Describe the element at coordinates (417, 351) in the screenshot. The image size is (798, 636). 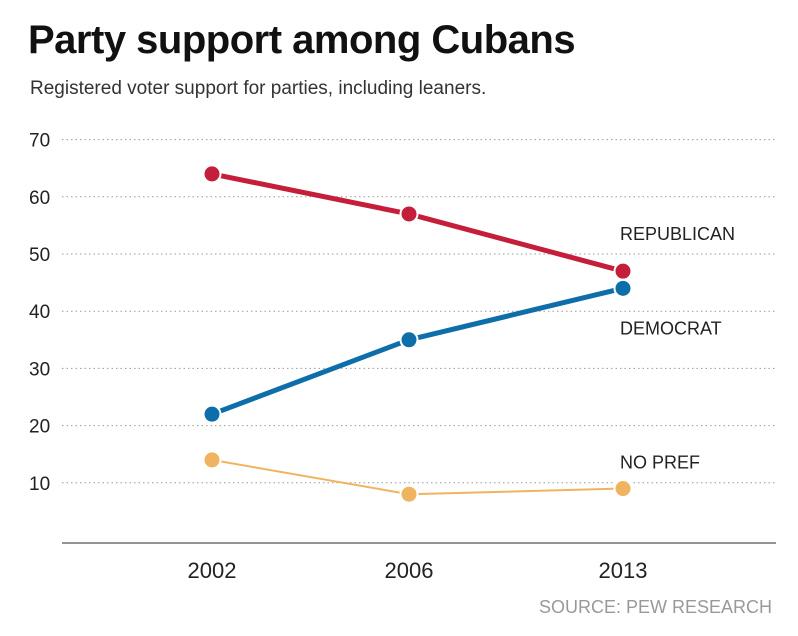
I see `series-line-democrat` at that location.